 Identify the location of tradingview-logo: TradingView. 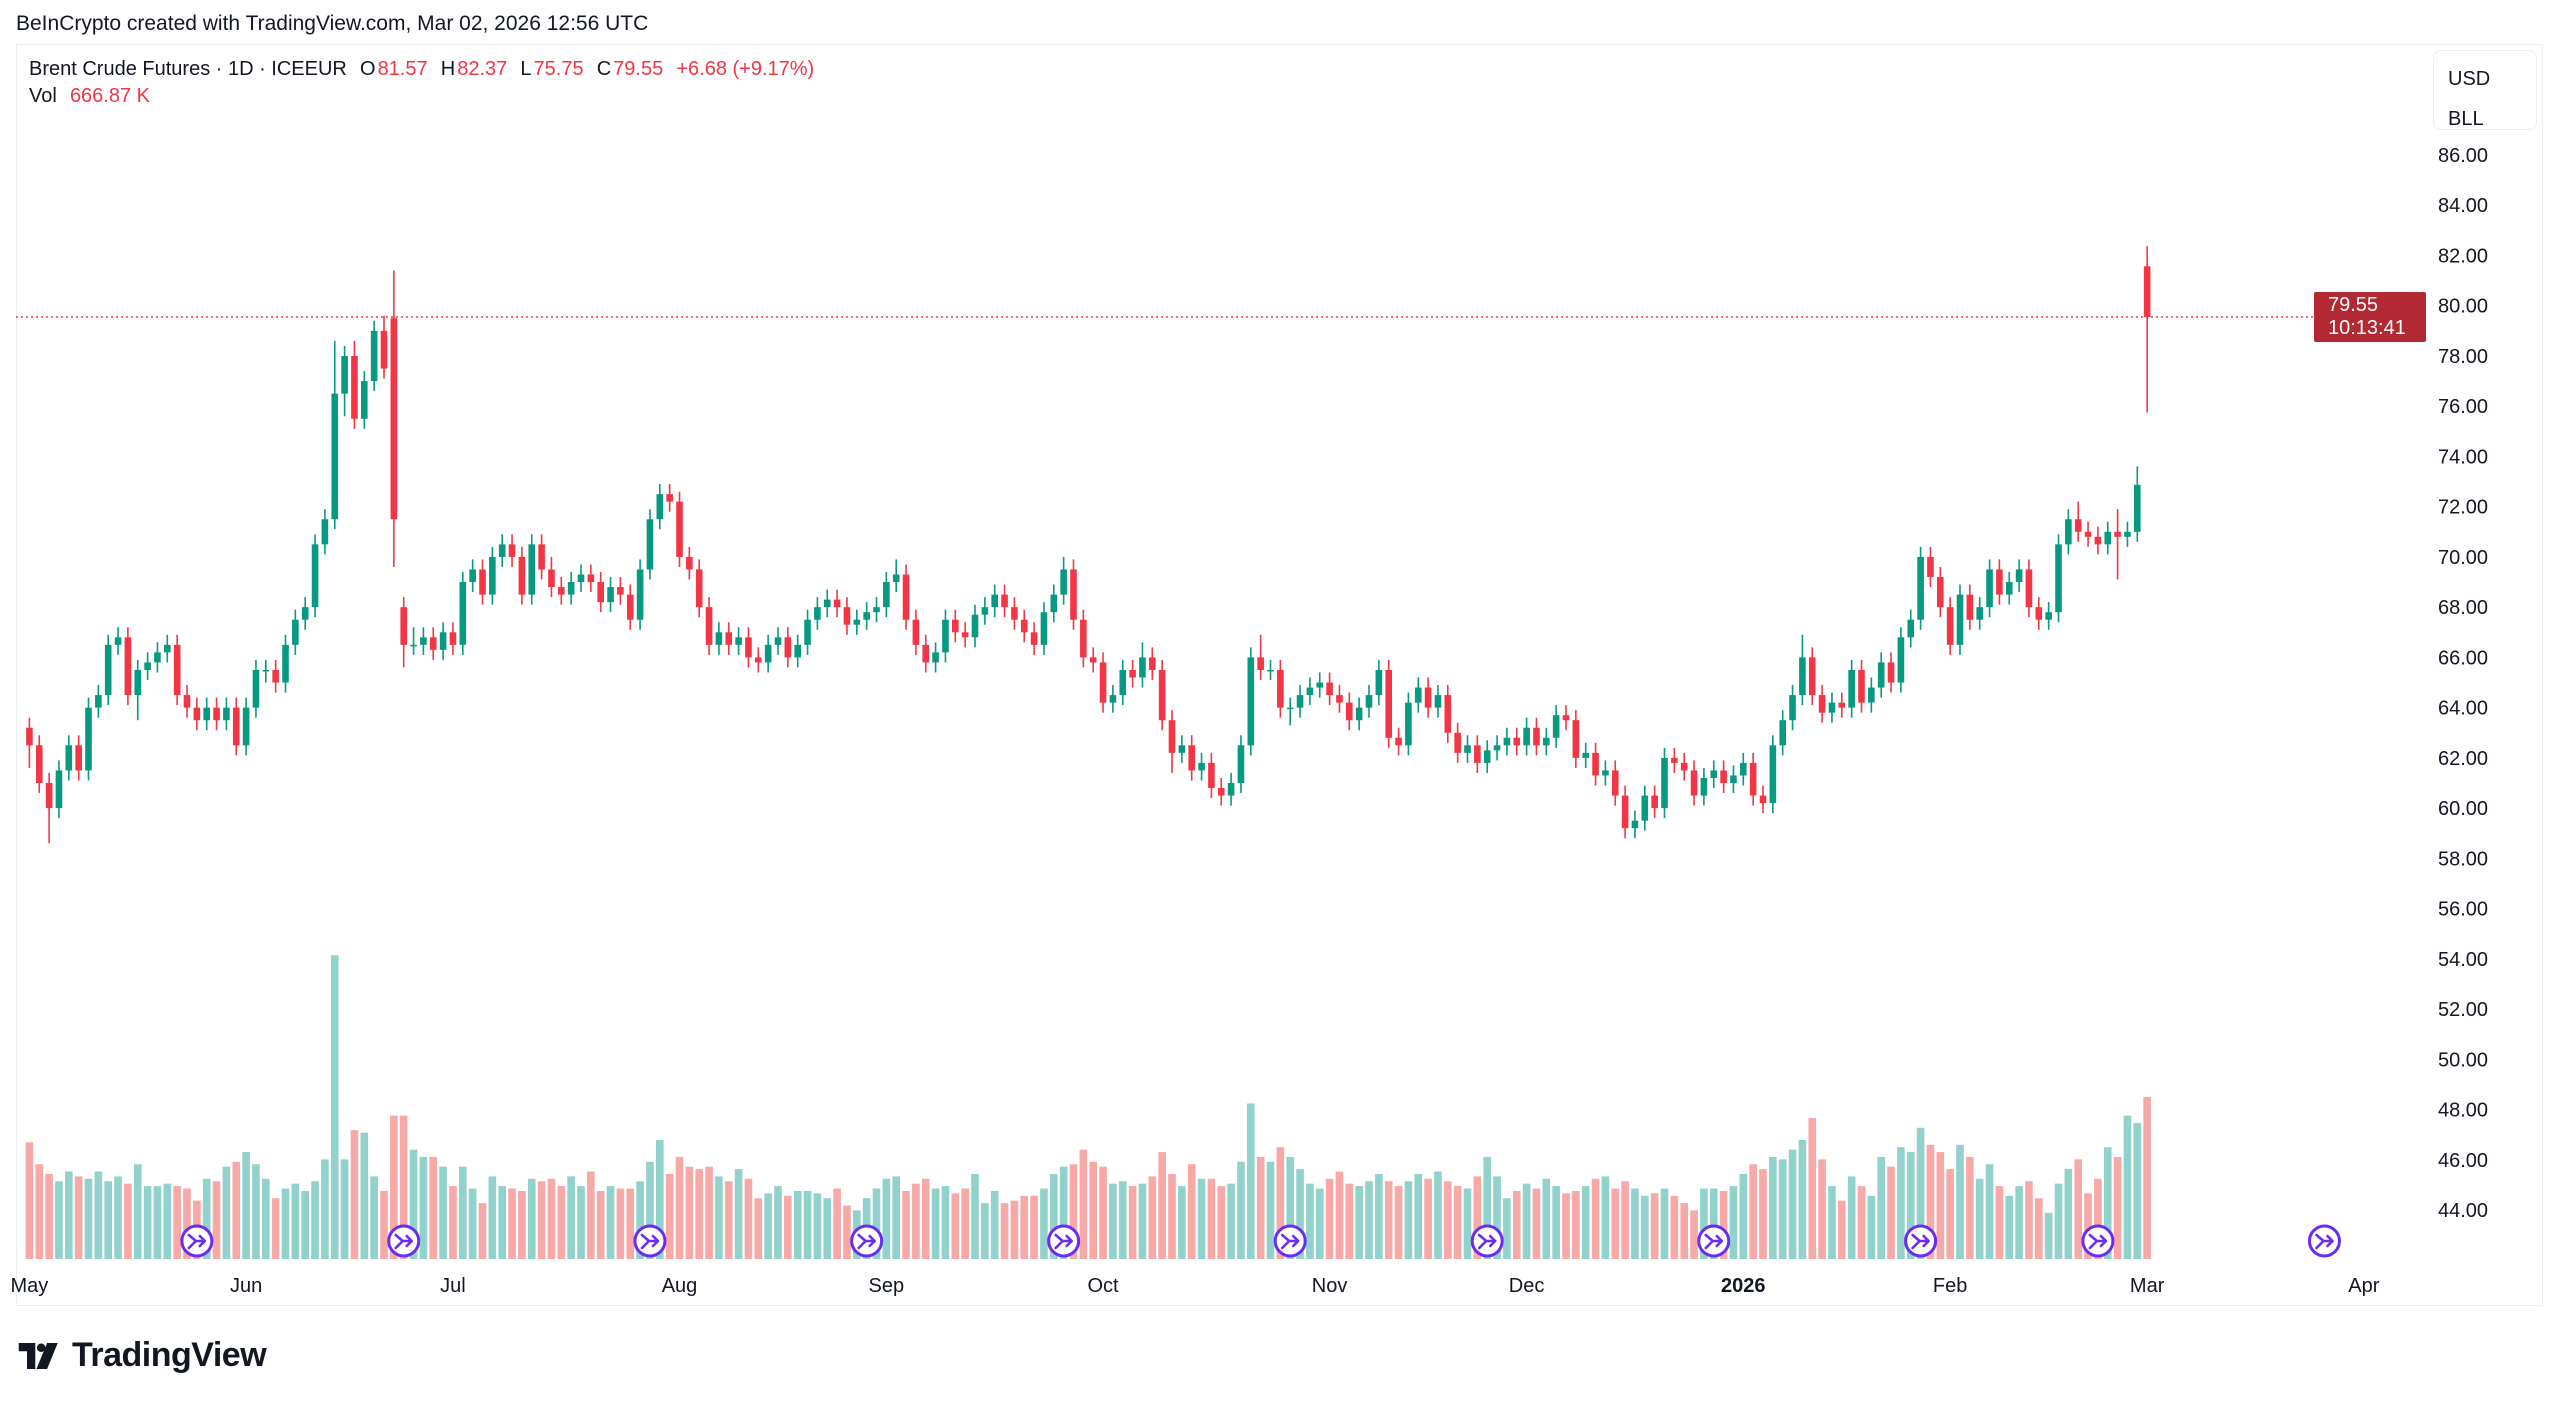
(142, 1355).